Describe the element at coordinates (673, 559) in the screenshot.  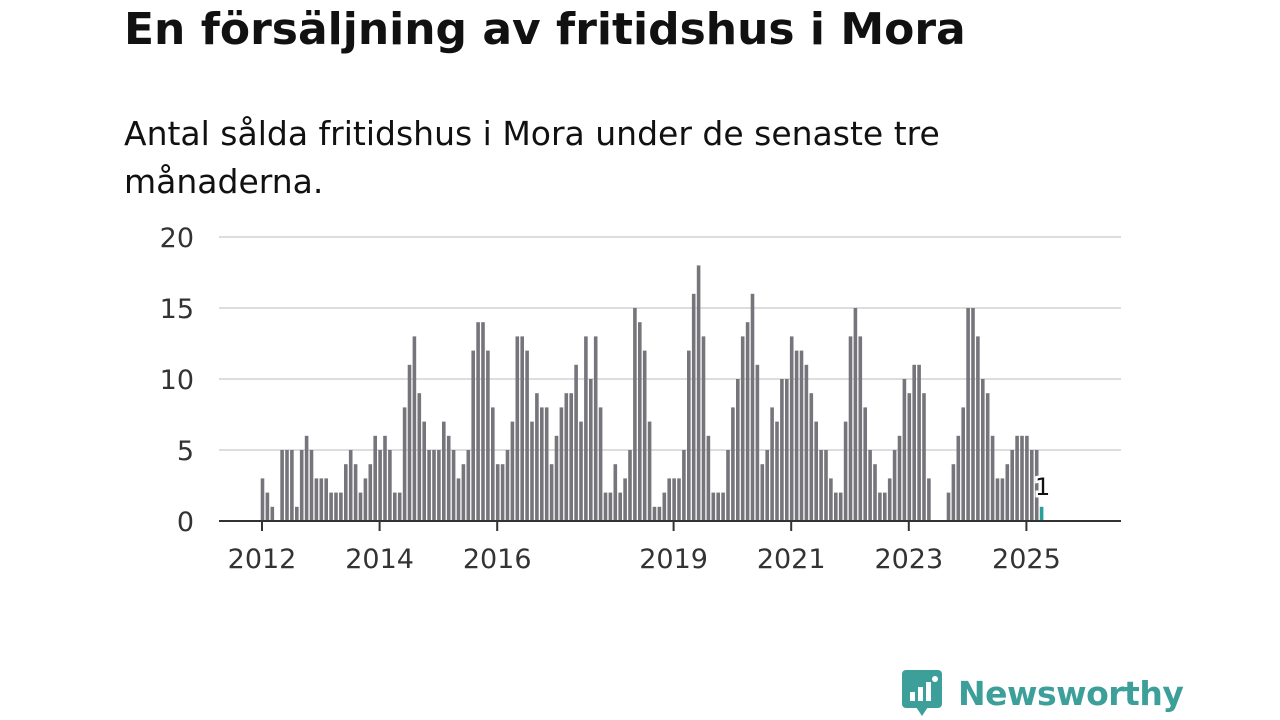
I see `x-tick-label: 2019` at that location.